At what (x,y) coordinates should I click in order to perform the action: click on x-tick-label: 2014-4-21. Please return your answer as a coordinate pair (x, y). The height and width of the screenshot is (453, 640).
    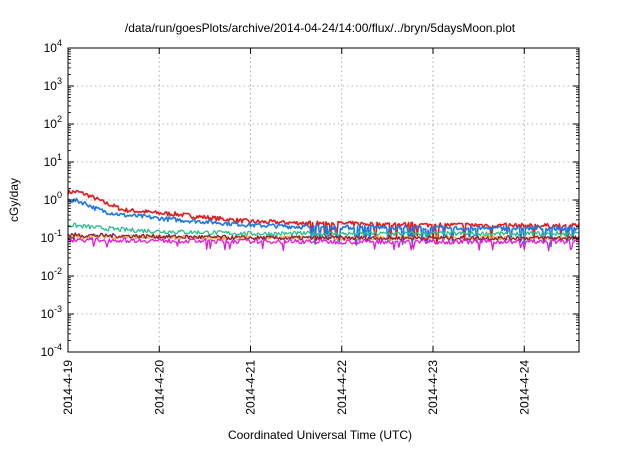
    Looking at the image, I should click on (251, 387).